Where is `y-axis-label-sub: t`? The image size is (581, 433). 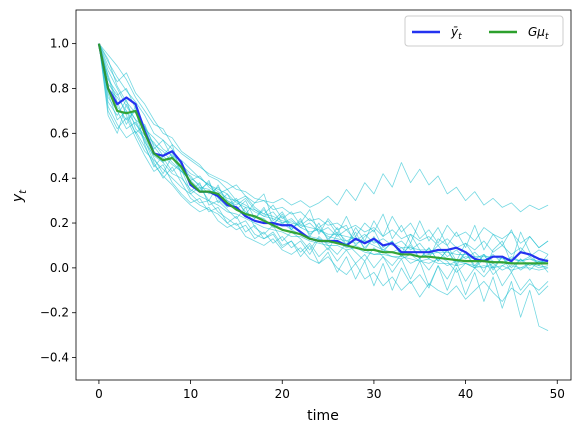 y-axis-label-sub: t is located at coordinates (23, 191).